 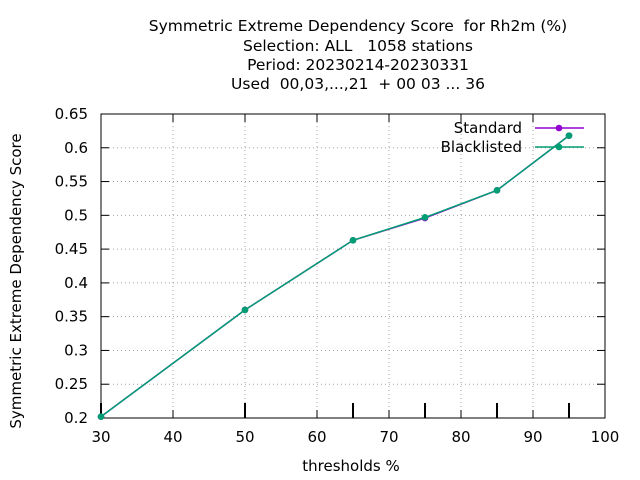 I want to click on x-tick-label: 80, so click(x=460, y=437).